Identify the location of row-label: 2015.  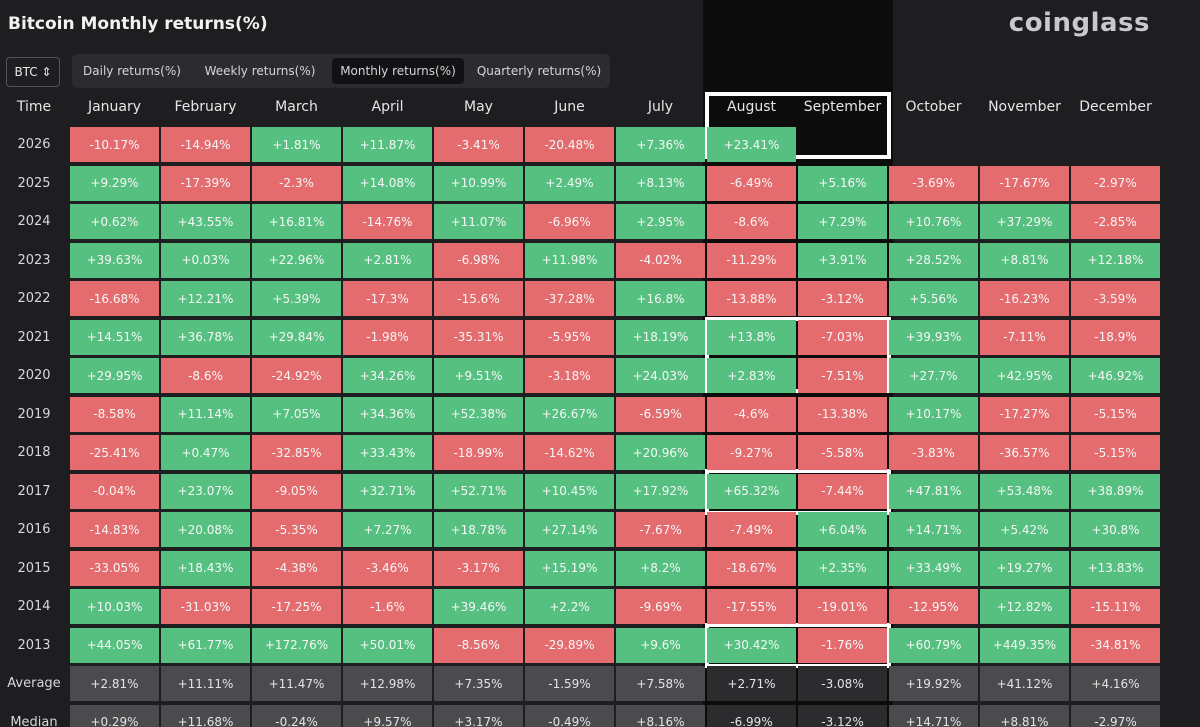
(34, 568).